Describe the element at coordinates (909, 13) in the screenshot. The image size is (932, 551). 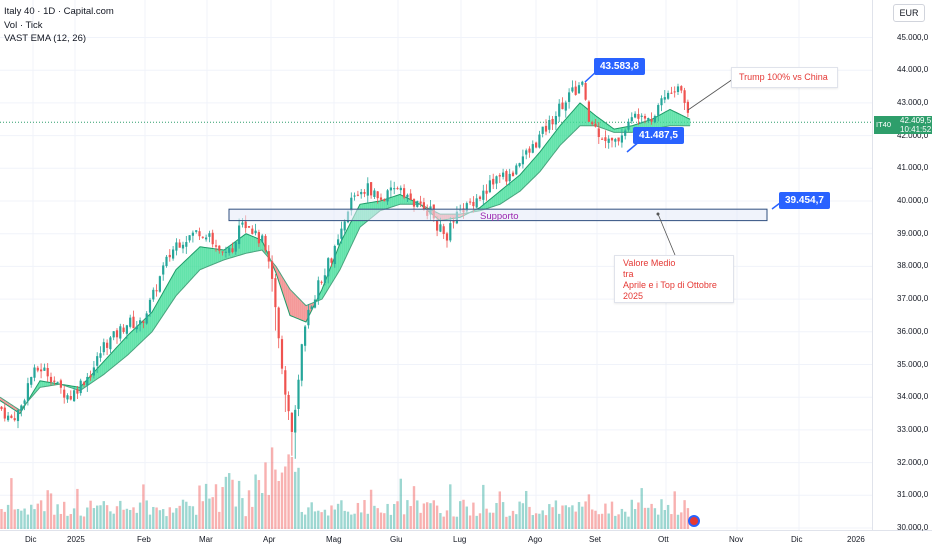
I see `currency-button: EUR` at that location.